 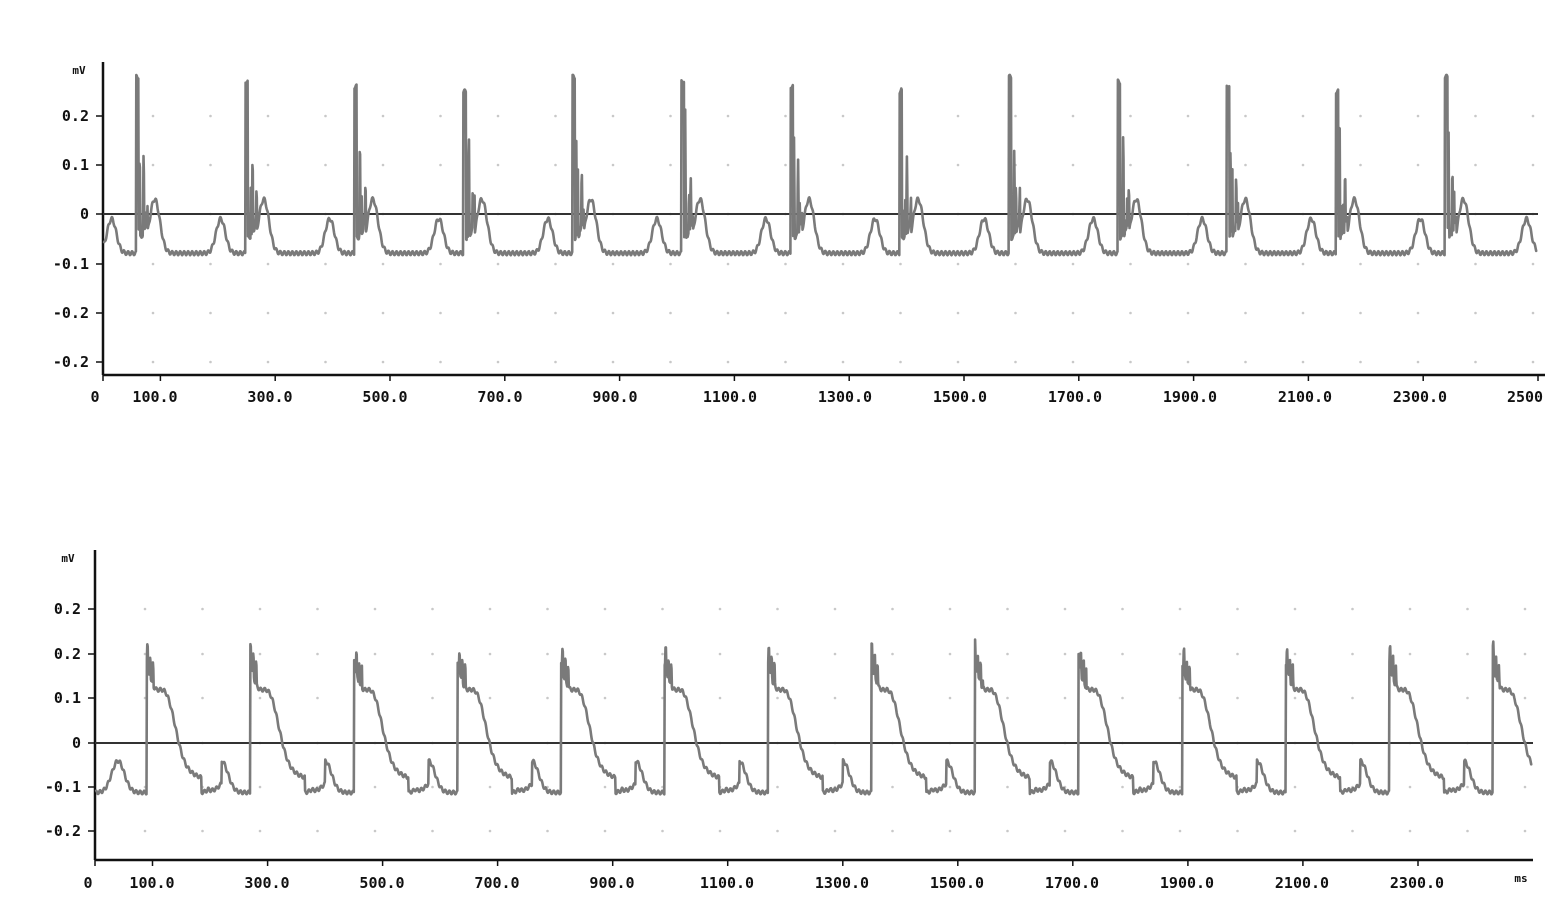 What do you see at coordinates (611, 883) in the screenshot?
I see `x-tick-label: 900.0` at bounding box center [611, 883].